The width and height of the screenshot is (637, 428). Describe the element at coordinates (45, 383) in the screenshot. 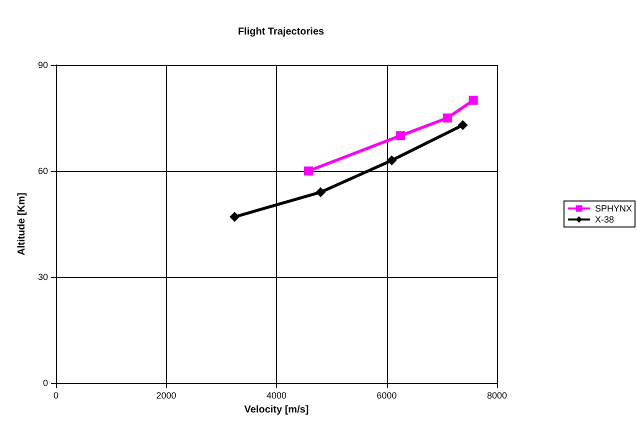

I see `y-tick-label: 0` at that location.